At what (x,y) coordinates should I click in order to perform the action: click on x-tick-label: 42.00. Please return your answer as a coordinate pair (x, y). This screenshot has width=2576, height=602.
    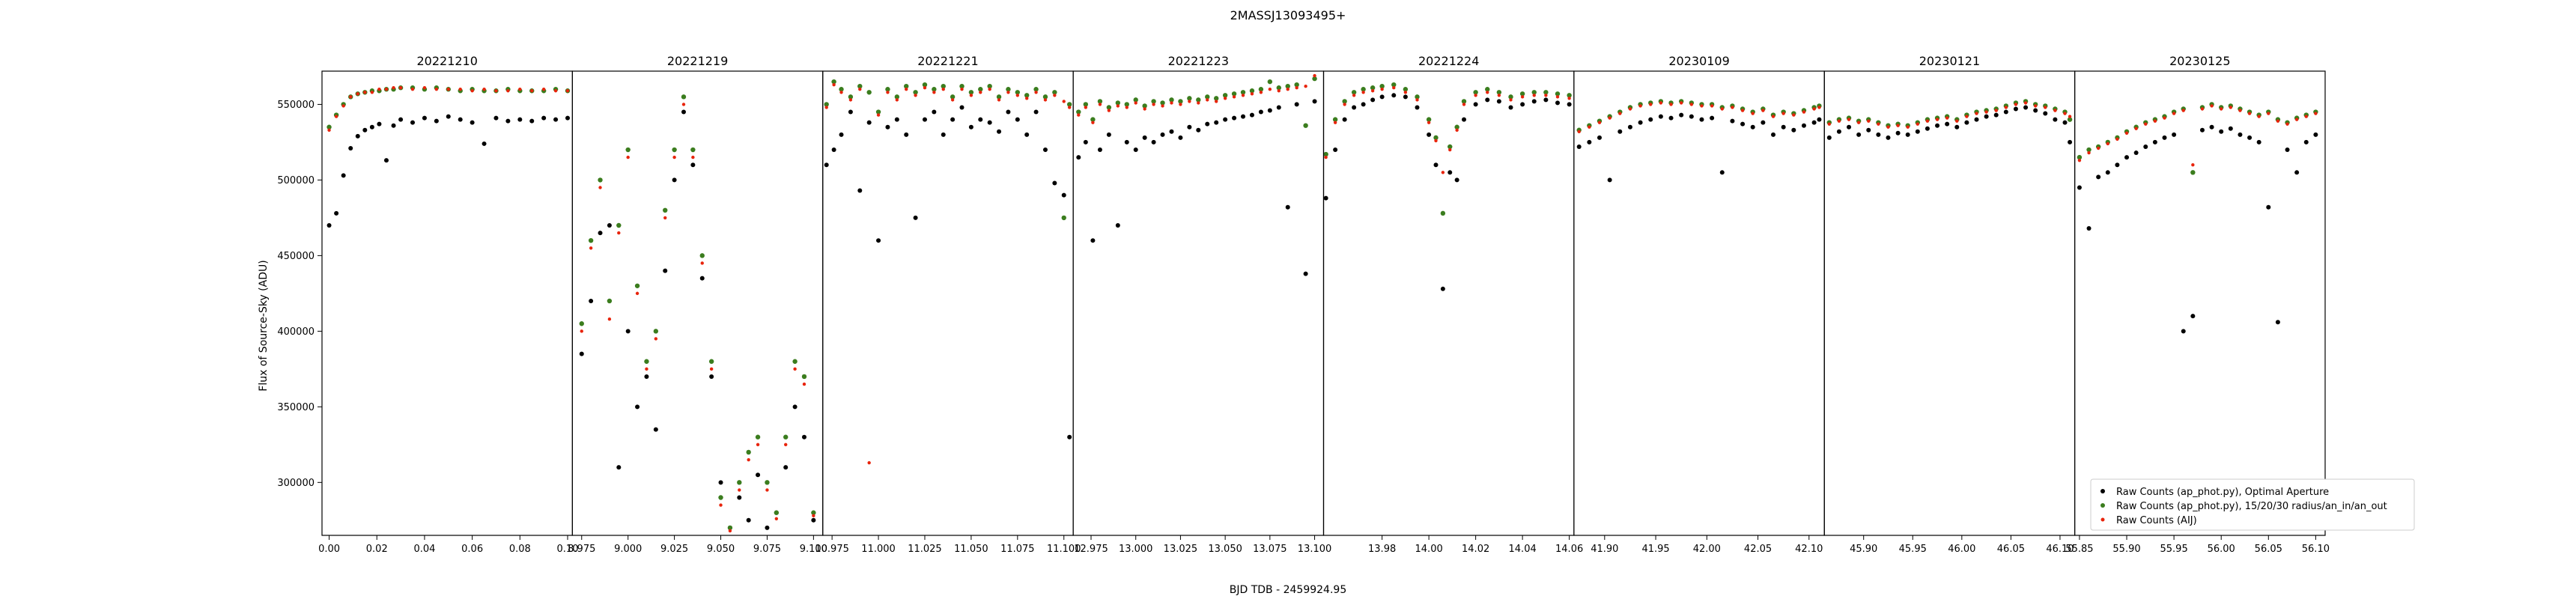
    Looking at the image, I should click on (1707, 549).